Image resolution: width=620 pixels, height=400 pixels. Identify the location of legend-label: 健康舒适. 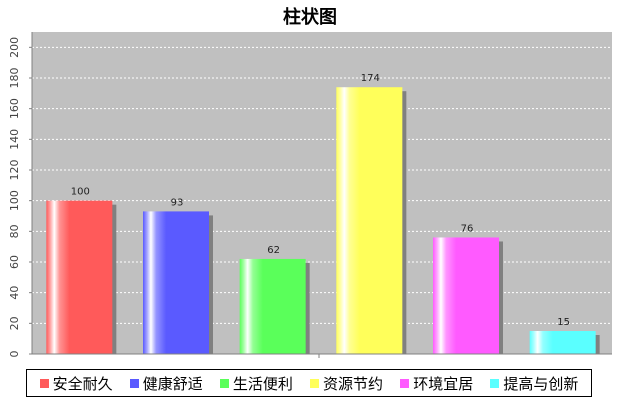
(172, 383).